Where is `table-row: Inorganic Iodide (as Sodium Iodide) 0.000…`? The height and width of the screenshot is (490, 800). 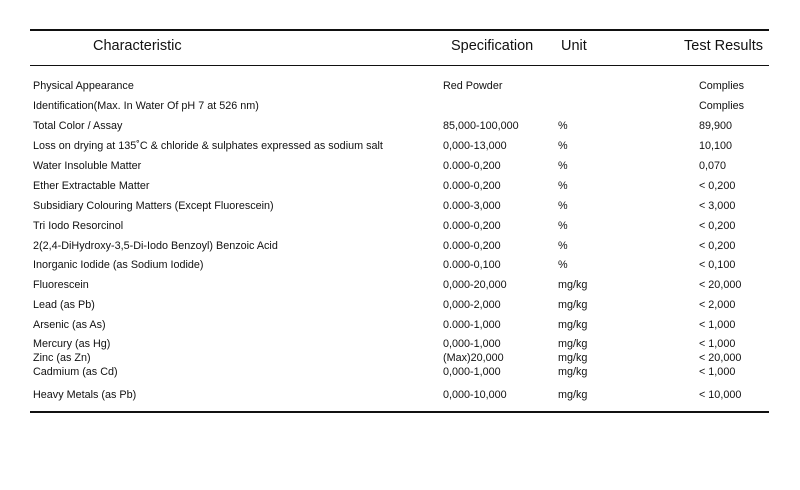
table-row: Inorganic Iodide (as Sodium Iodide) 0.000… is located at coordinates (400, 266).